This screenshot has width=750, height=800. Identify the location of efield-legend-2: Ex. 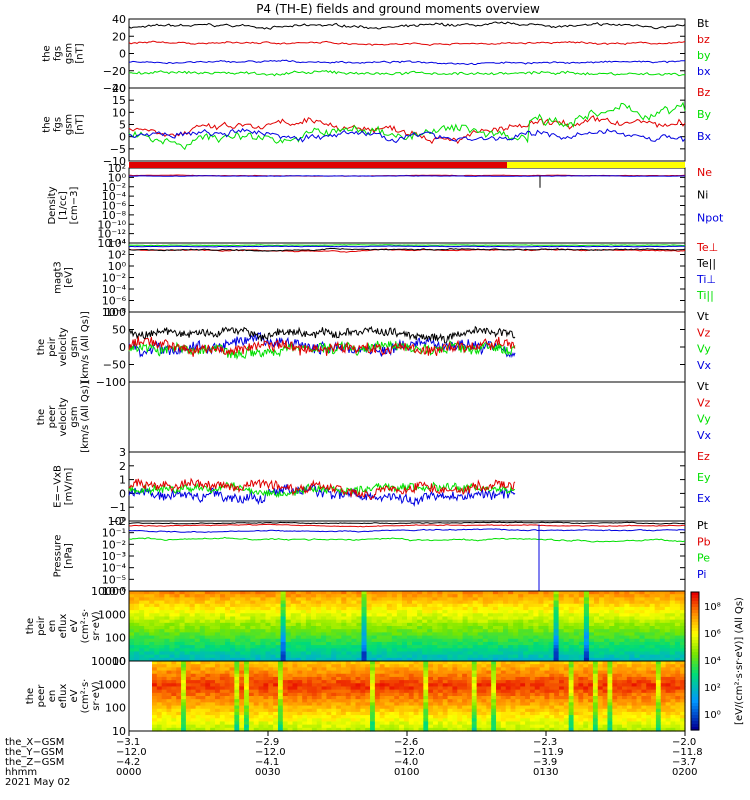
(704, 498).